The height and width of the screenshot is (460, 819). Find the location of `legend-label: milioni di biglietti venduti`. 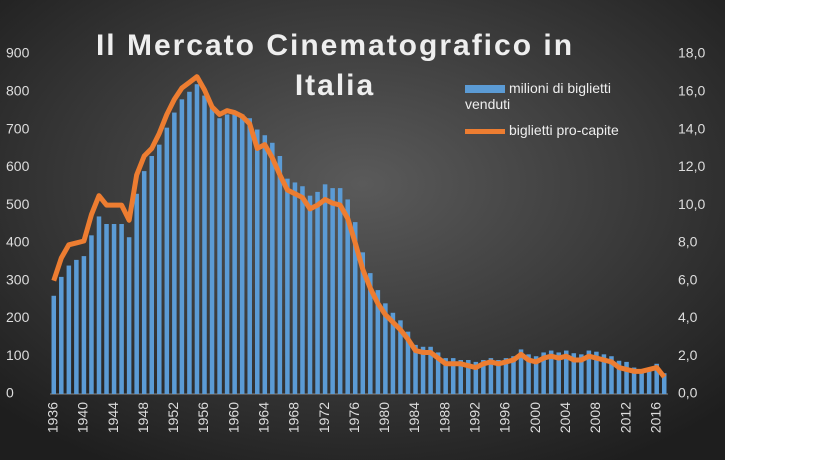

legend-label: milioni di biglietti venduti is located at coordinates (538, 96).